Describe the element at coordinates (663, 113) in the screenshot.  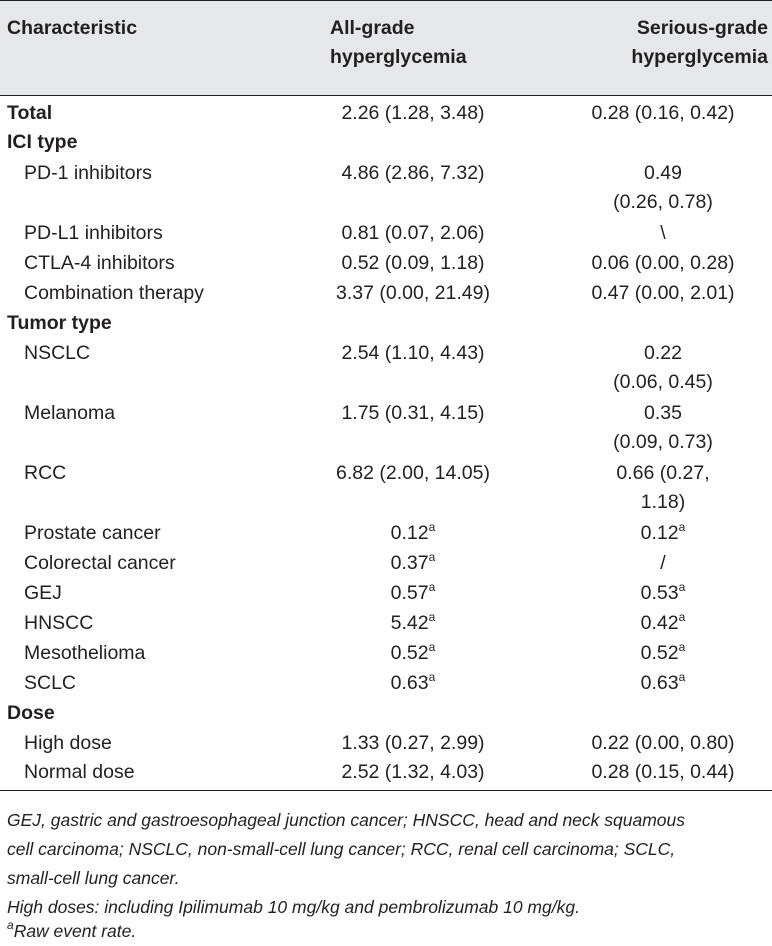
I see `row-total-serious: 0.28 (0.16, 0.42)` at that location.